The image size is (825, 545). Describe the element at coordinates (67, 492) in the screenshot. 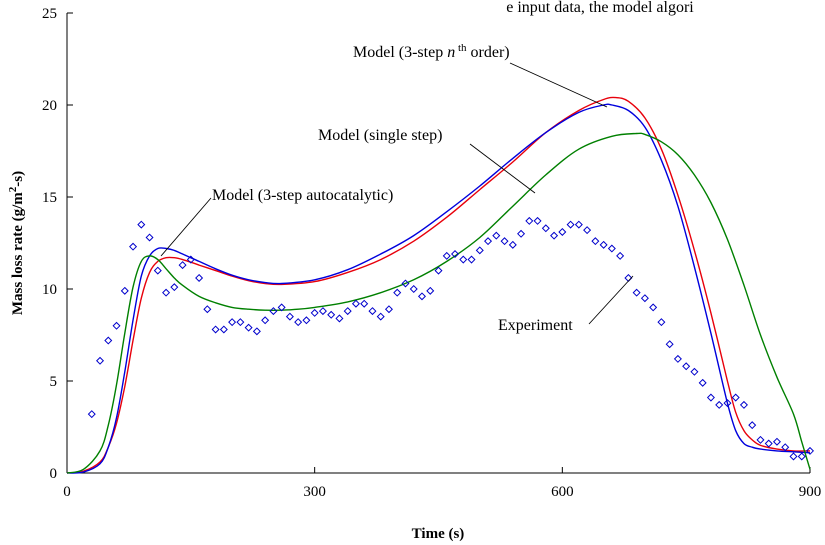

I see `x-tick-label: 0` at that location.